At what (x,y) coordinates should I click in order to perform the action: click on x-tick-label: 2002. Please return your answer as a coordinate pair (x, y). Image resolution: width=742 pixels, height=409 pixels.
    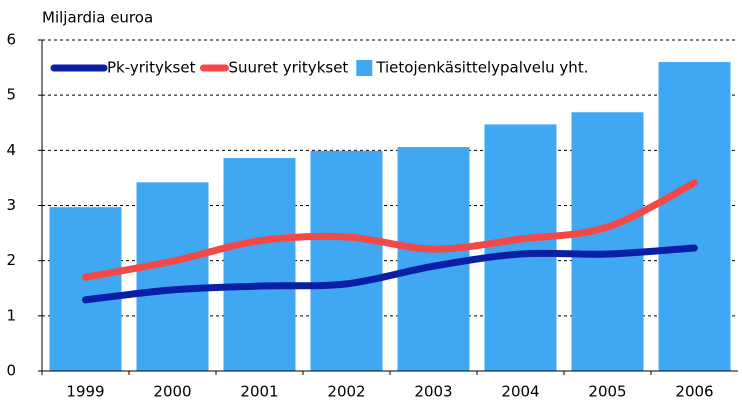
    Looking at the image, I should click on (346, 392).